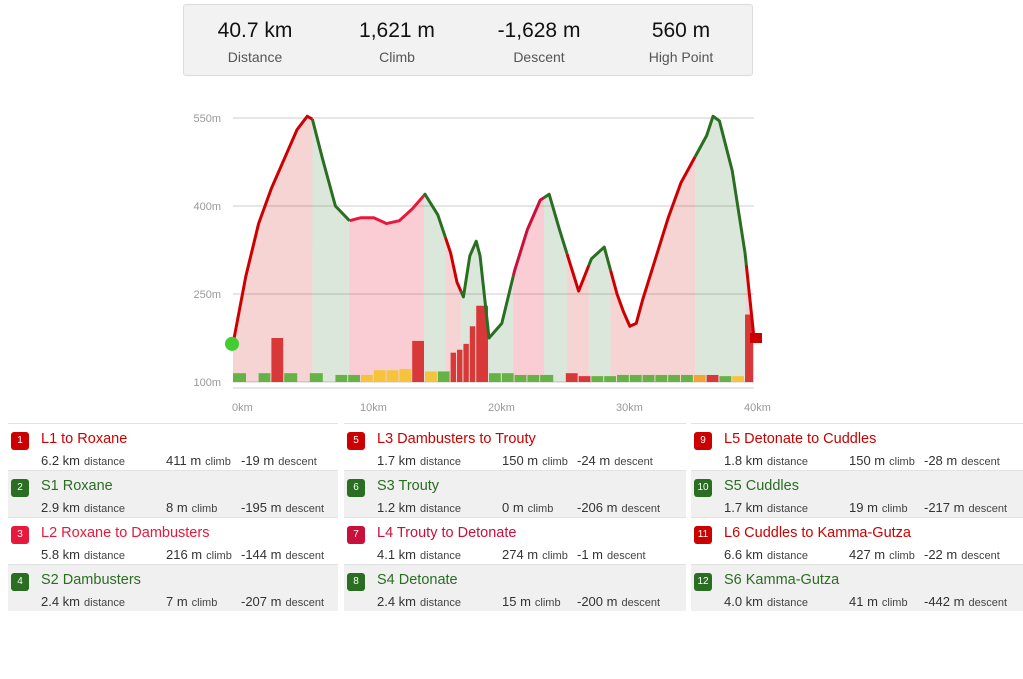  I want to click on segment-name: L1 to Roxane, so click(84, 439).